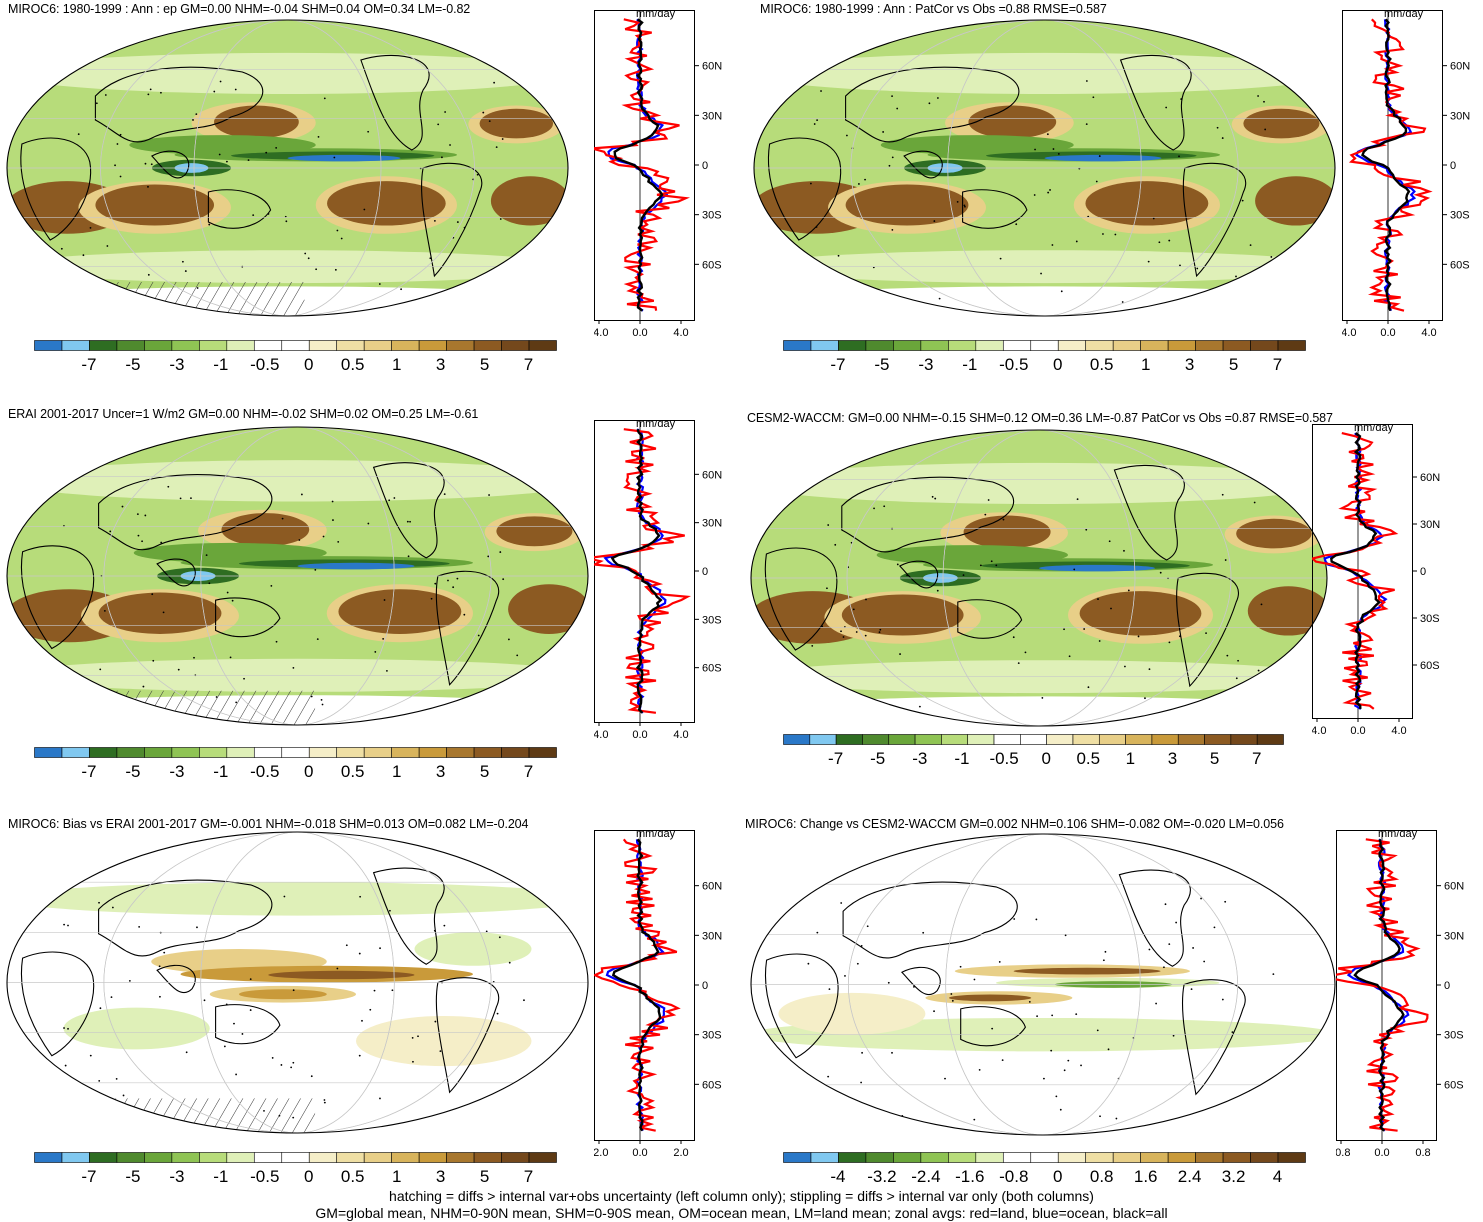 This screenshot has height=1222, width=1483. What do you see at coordinates (601, 333) in the screenshot?
I see `x-tick-label: -4.0` at bounding box center [601, 333].